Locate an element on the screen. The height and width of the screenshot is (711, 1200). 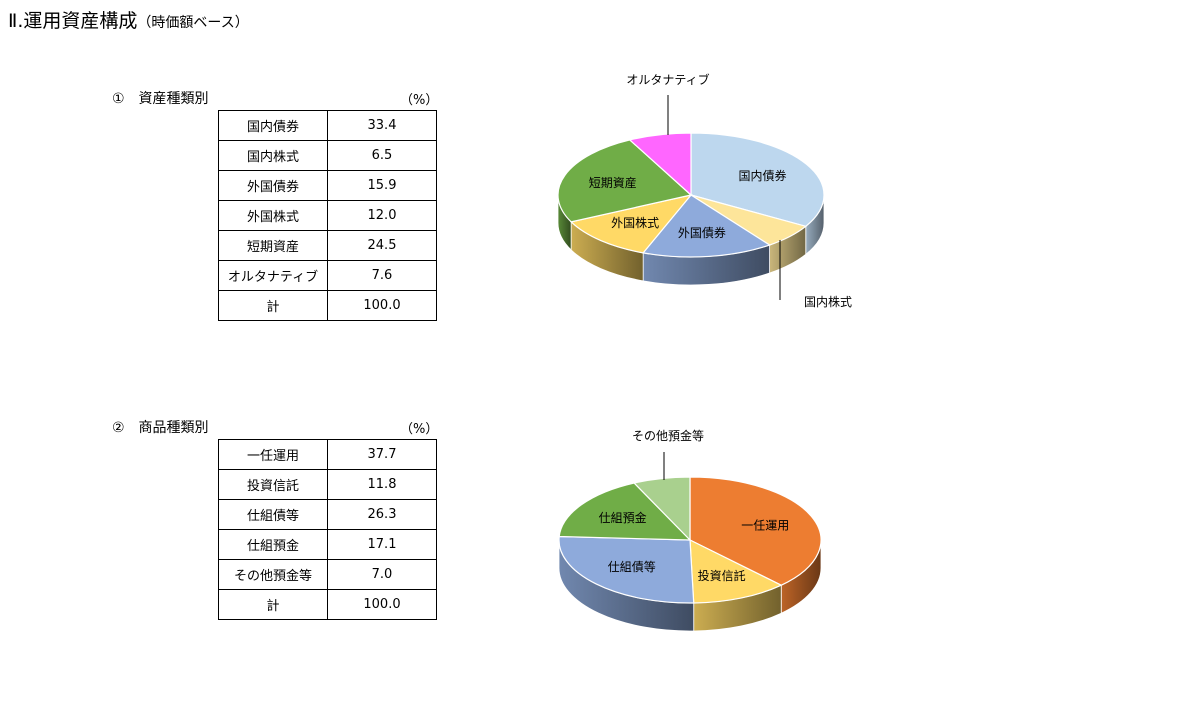
row-value: 7.6 is located at coordinates (382, 275).